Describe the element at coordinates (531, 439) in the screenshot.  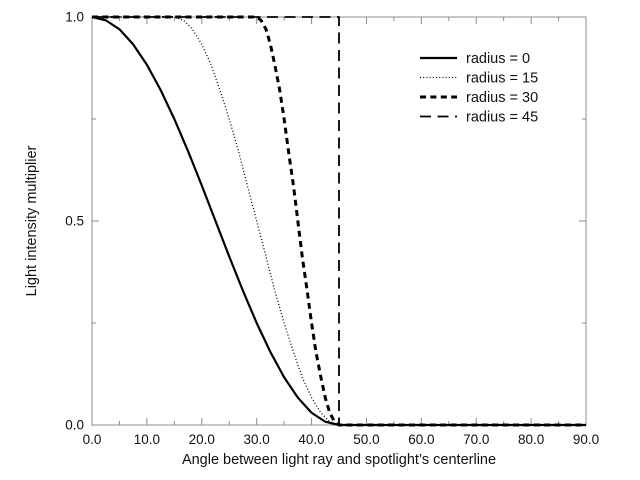
I see `x-tick-label: 80.0` at that location.